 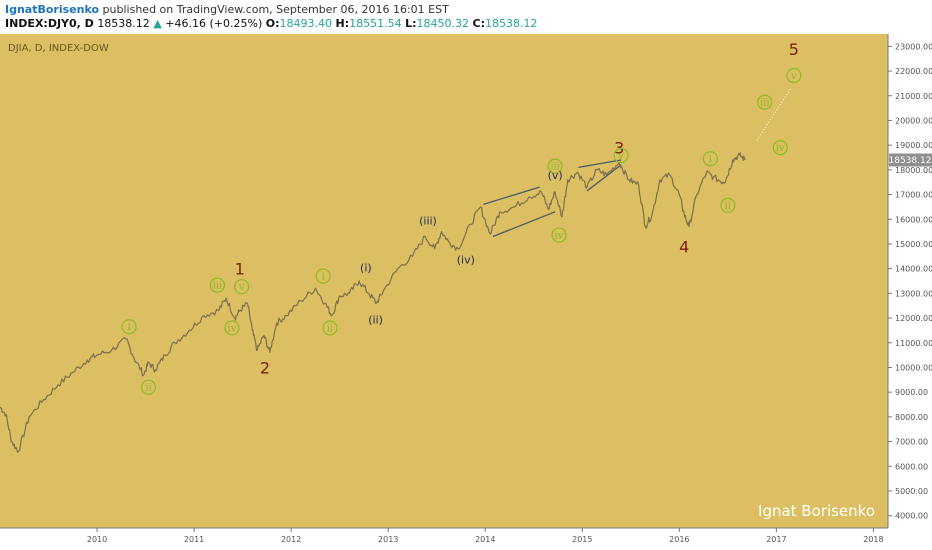 I want to click on close-value: 18538.12, so click(x=511, y=23).